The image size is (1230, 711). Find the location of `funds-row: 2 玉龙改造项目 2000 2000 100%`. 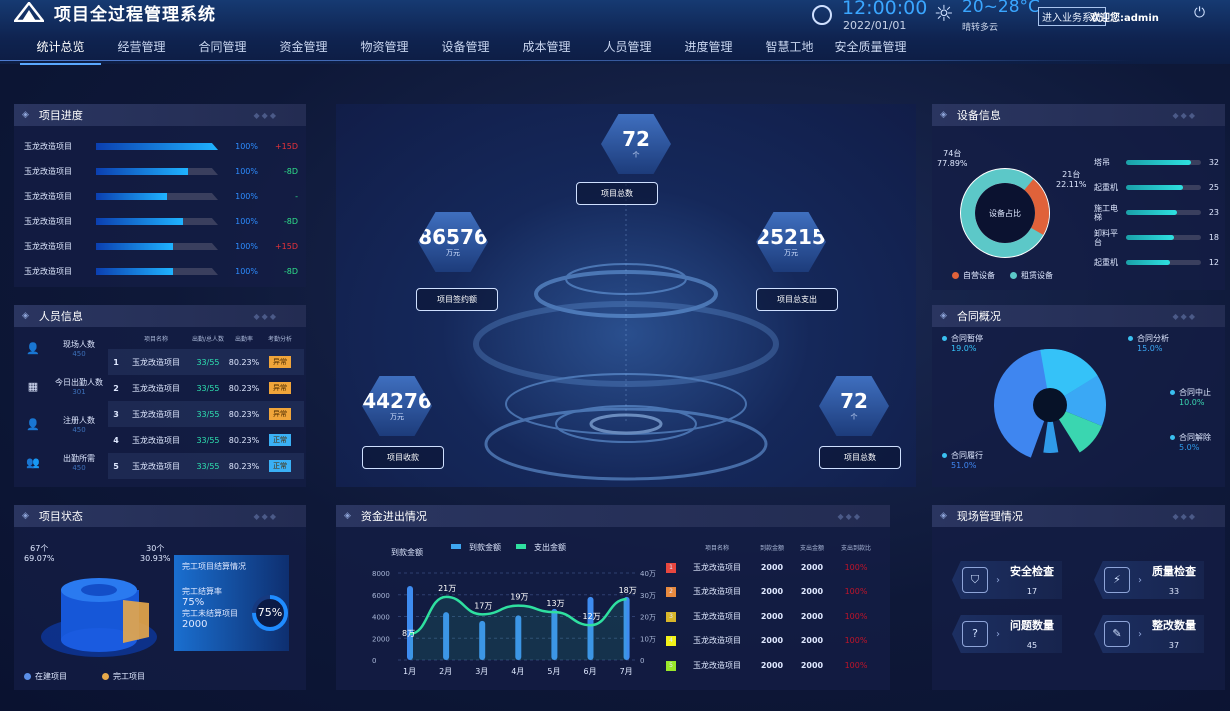

funds-row: 2 玉龙改造项目 2000 2000 100% is located at coordinates (770, 592).